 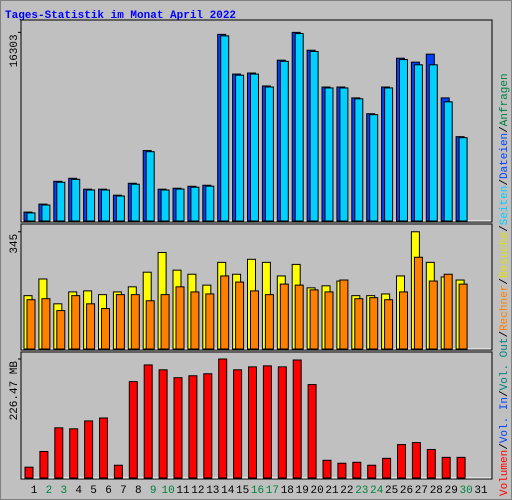 What do you see at coordinates (481, 491) in the screenshot?
I see `x-tick-label: 31` at bounding box center [481, 491].